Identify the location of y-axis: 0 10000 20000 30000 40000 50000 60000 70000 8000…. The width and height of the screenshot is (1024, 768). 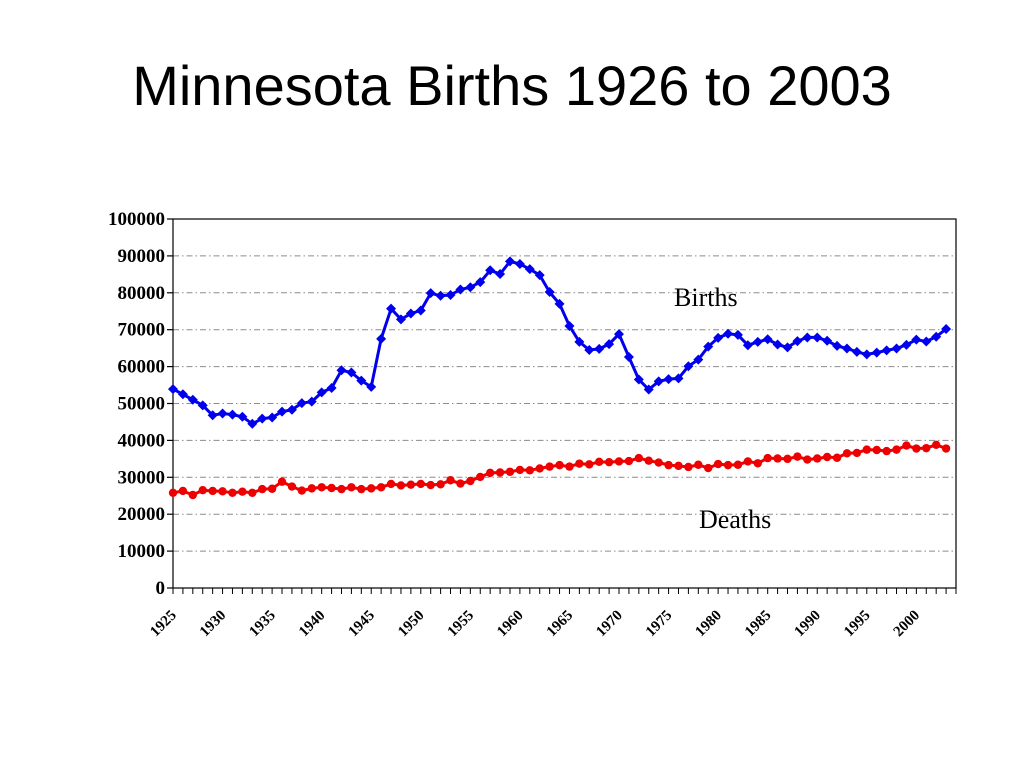
(140, 404).